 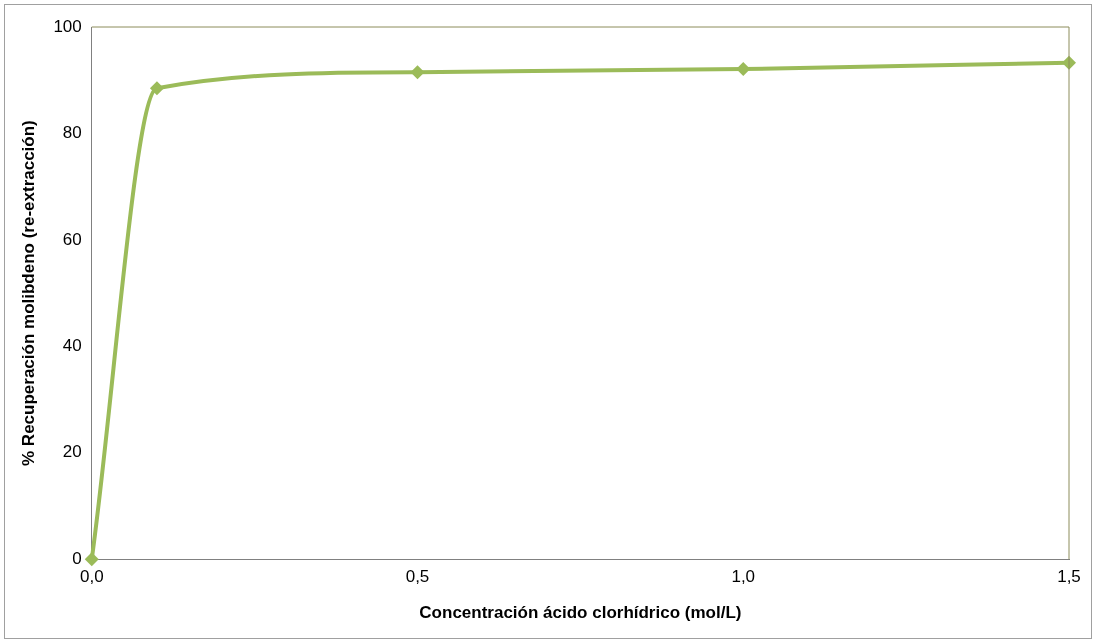 I want to click on x-axis-title: Concentración ácido clorhídrico (mol/L), so click(x=580, y=613).